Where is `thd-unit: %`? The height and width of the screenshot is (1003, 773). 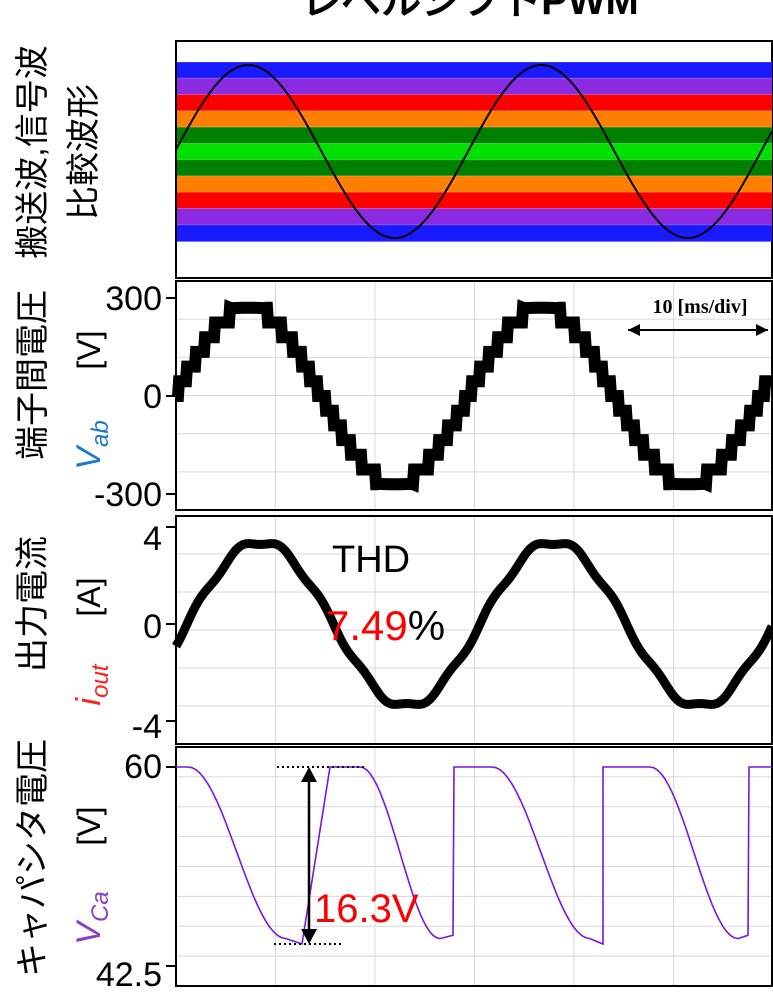
thd-unit: % is located at coordinates (426, 625).